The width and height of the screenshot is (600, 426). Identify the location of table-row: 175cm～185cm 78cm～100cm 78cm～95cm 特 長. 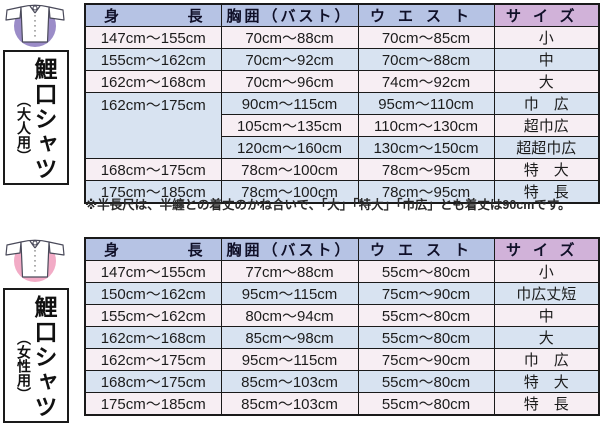
(342, 192).